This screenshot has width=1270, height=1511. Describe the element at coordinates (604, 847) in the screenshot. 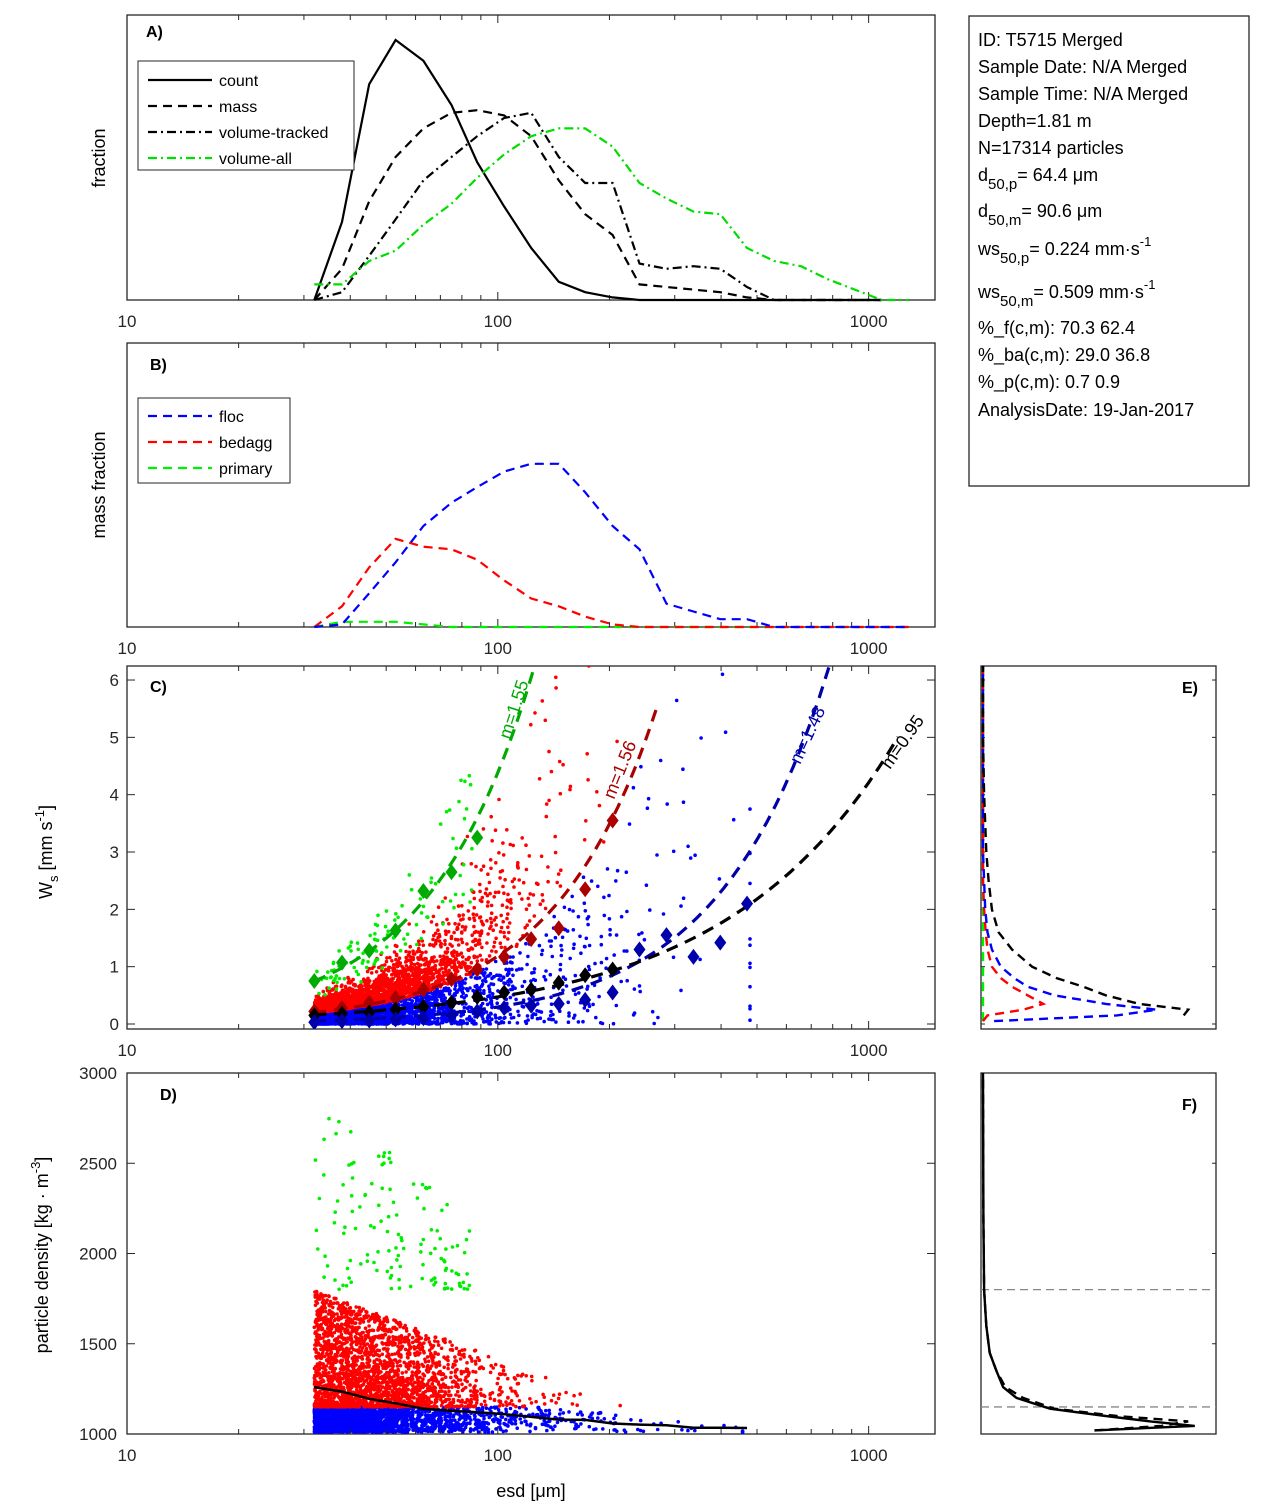

I see `plot-area` at that location.